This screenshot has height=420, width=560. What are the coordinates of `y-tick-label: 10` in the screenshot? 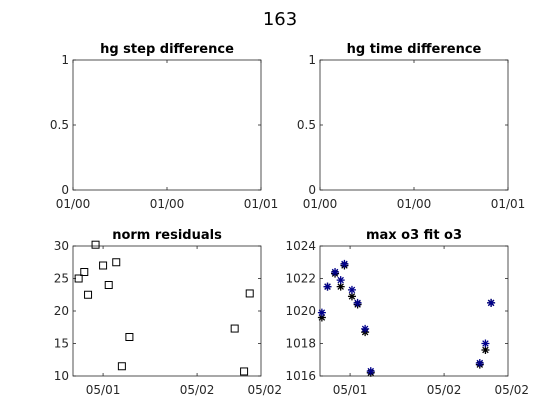 It's located at (61, 376).